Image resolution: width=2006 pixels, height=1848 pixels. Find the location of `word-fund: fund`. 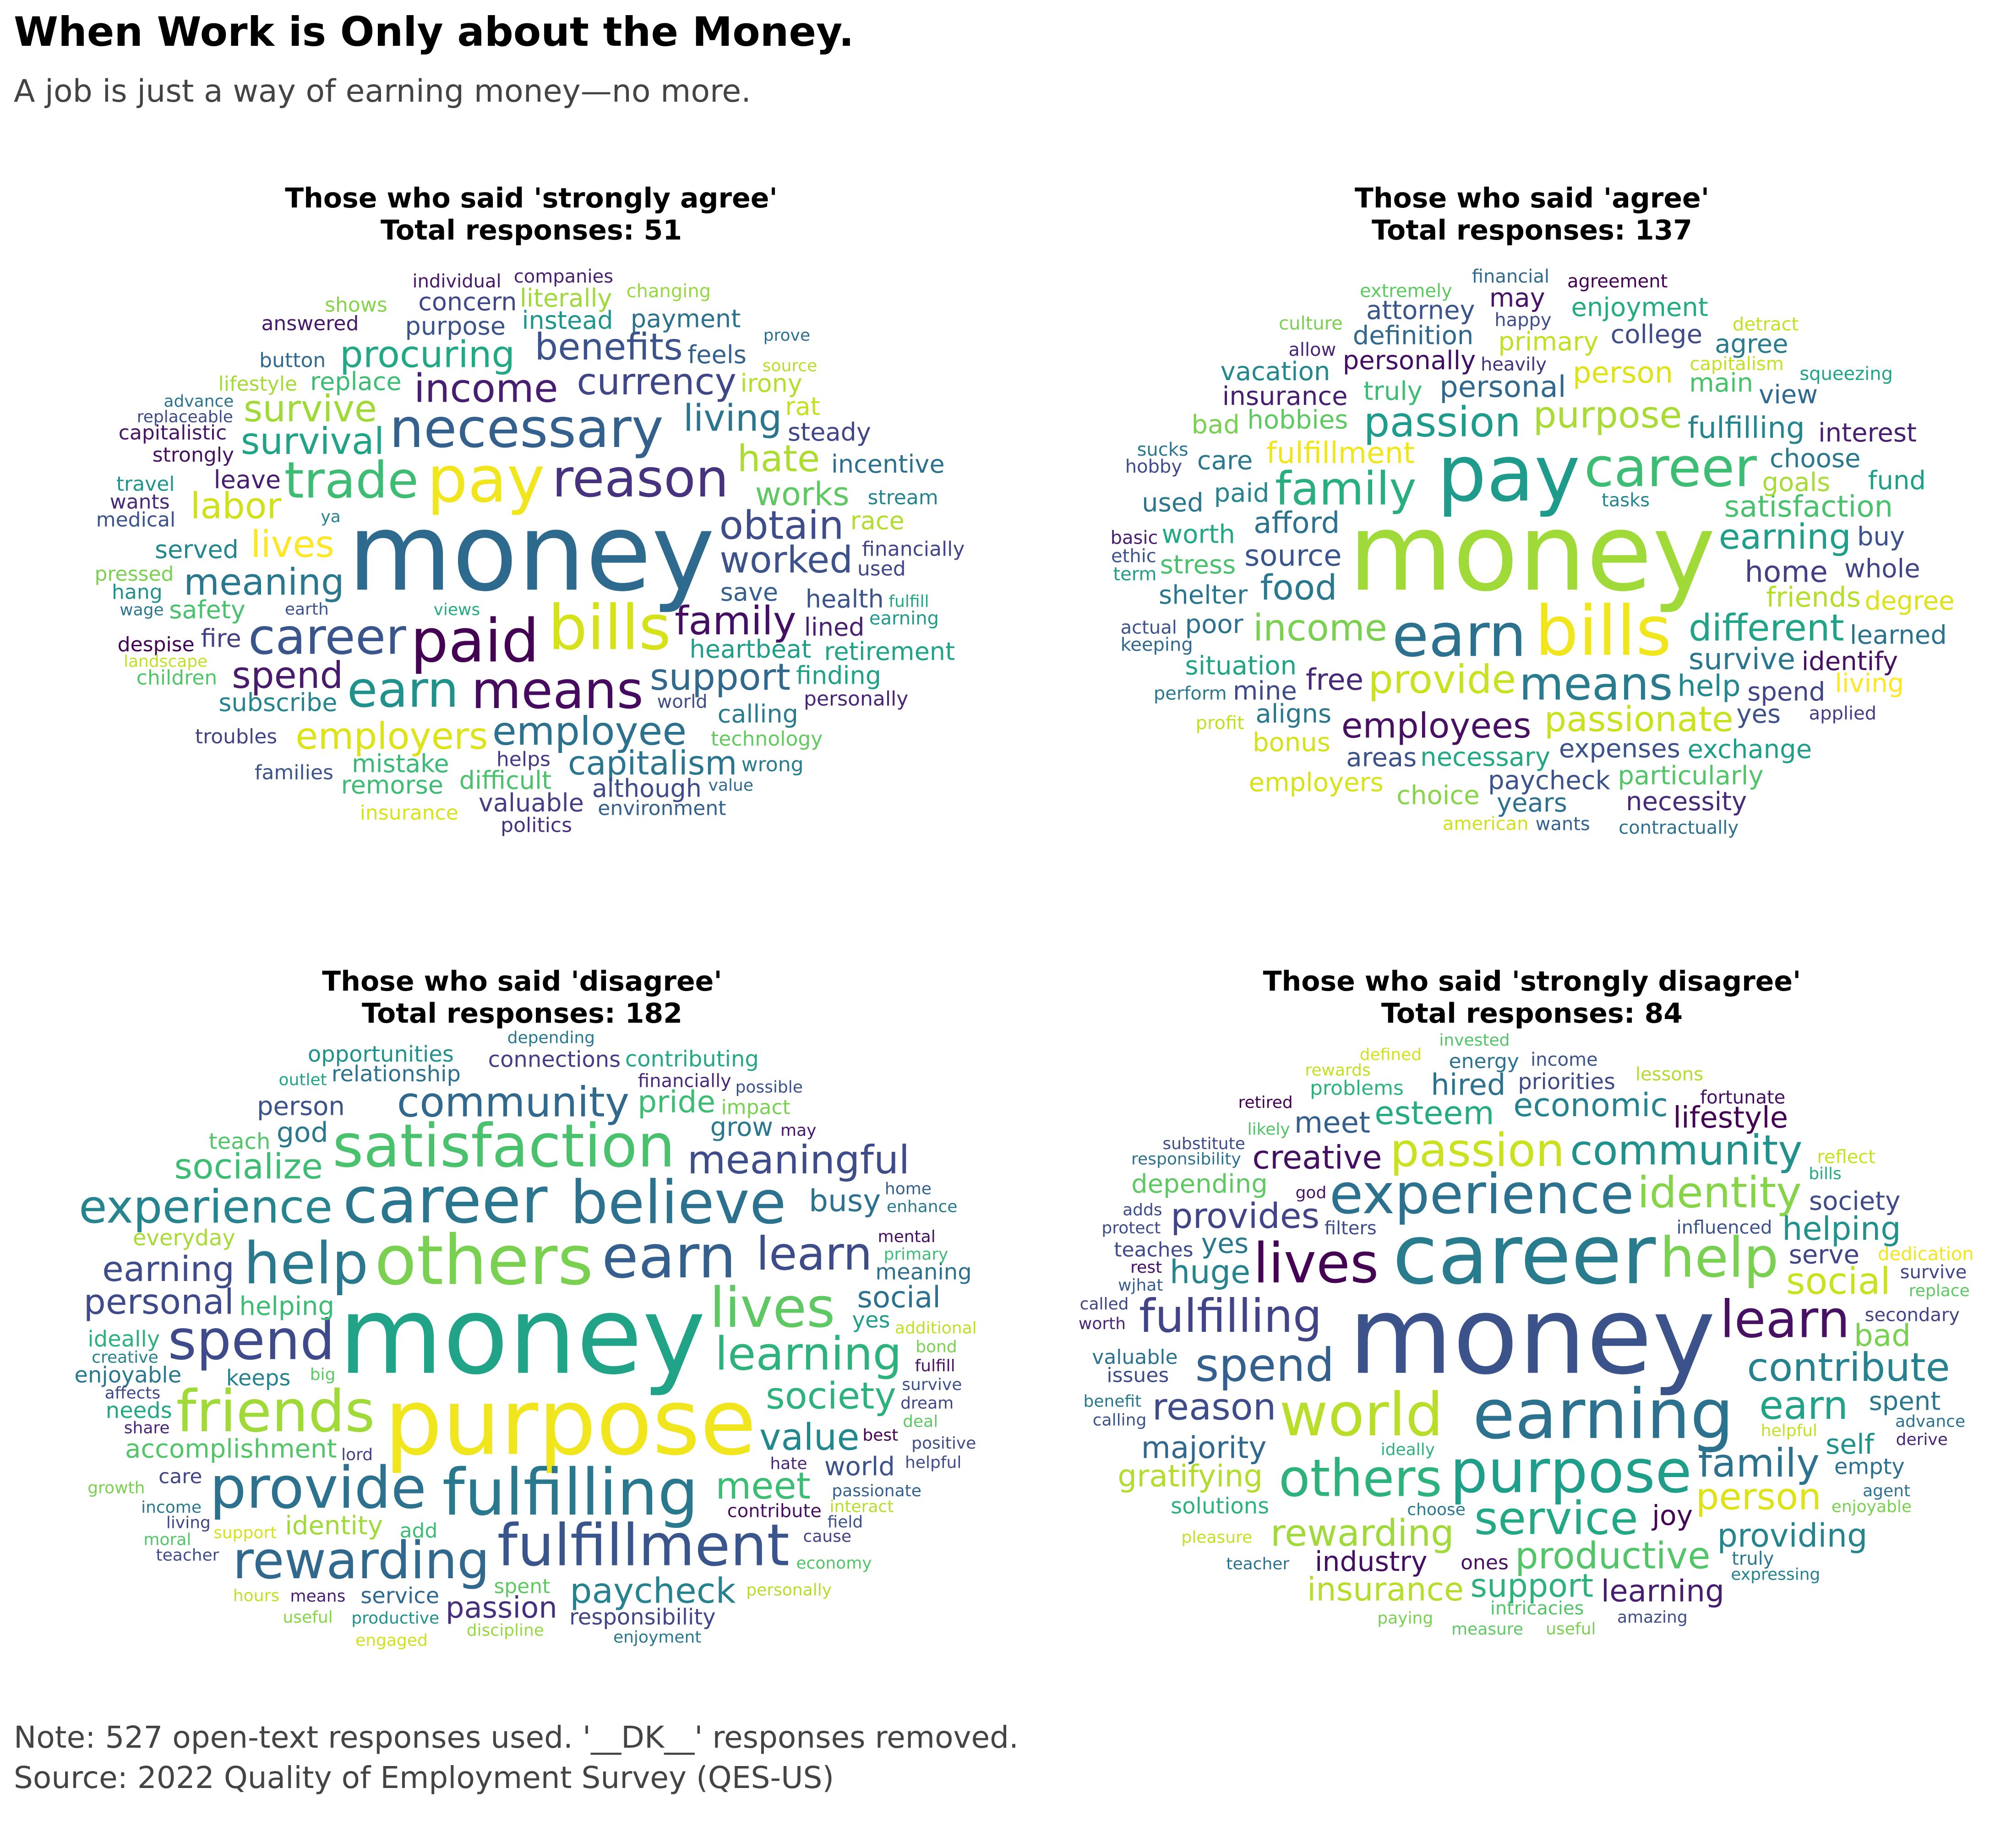

word-fund: fund is located at coordinates (1897, 481).